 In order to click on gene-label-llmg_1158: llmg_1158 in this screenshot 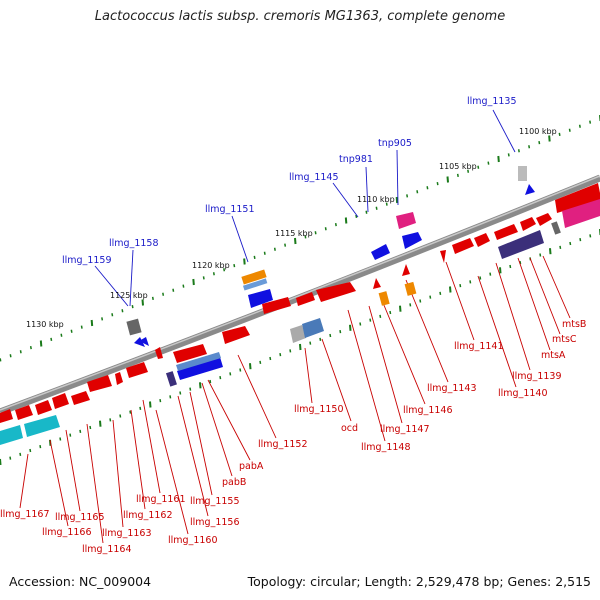, I will do `click(134, 243)`.